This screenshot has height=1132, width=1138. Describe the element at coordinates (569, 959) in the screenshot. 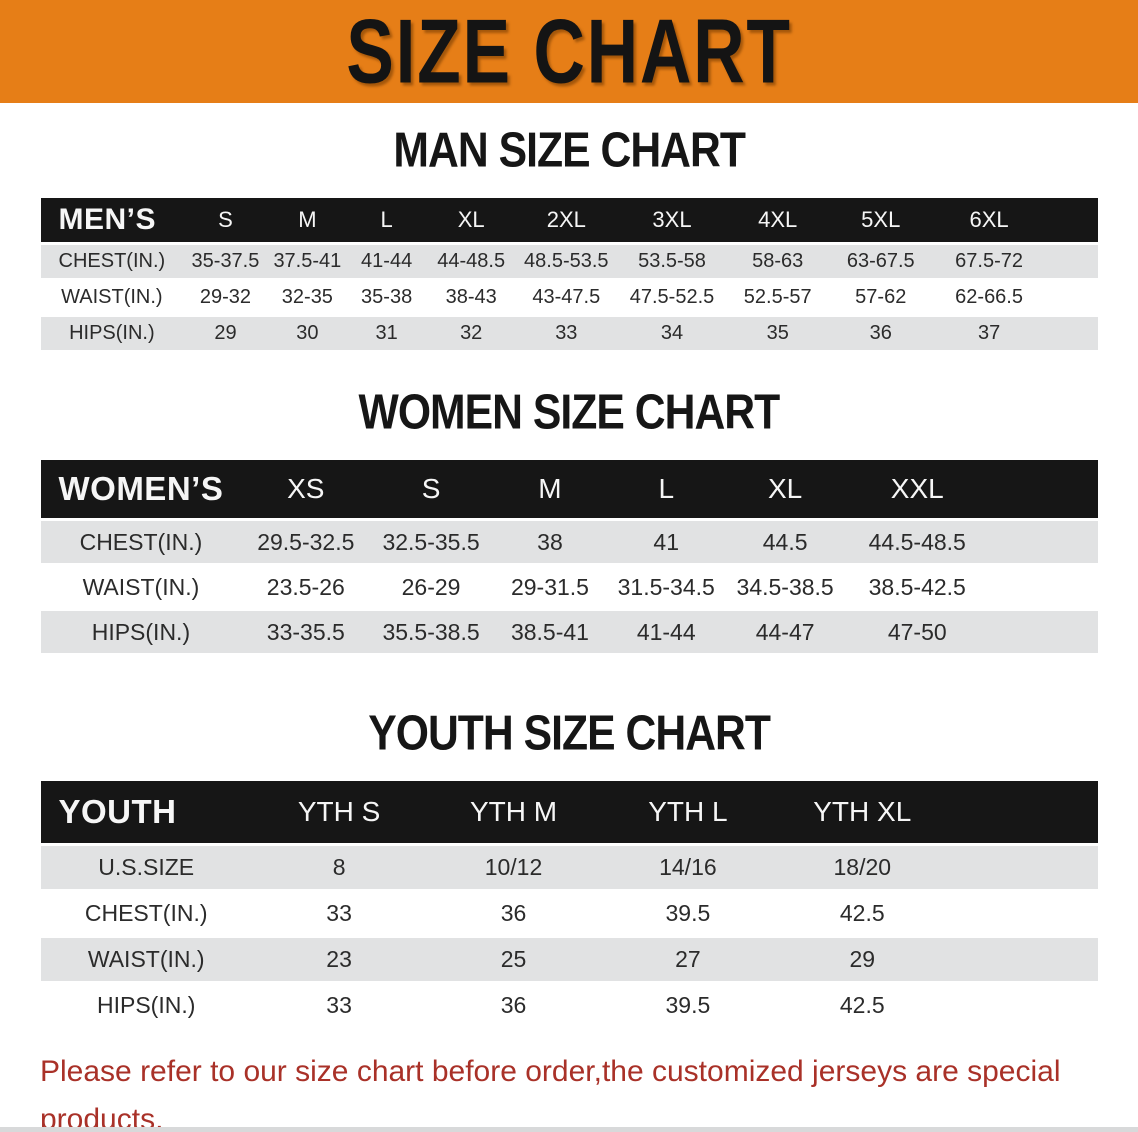

I see `measurement-row: WAIST(IN.) 23 25 27 29` at that location.